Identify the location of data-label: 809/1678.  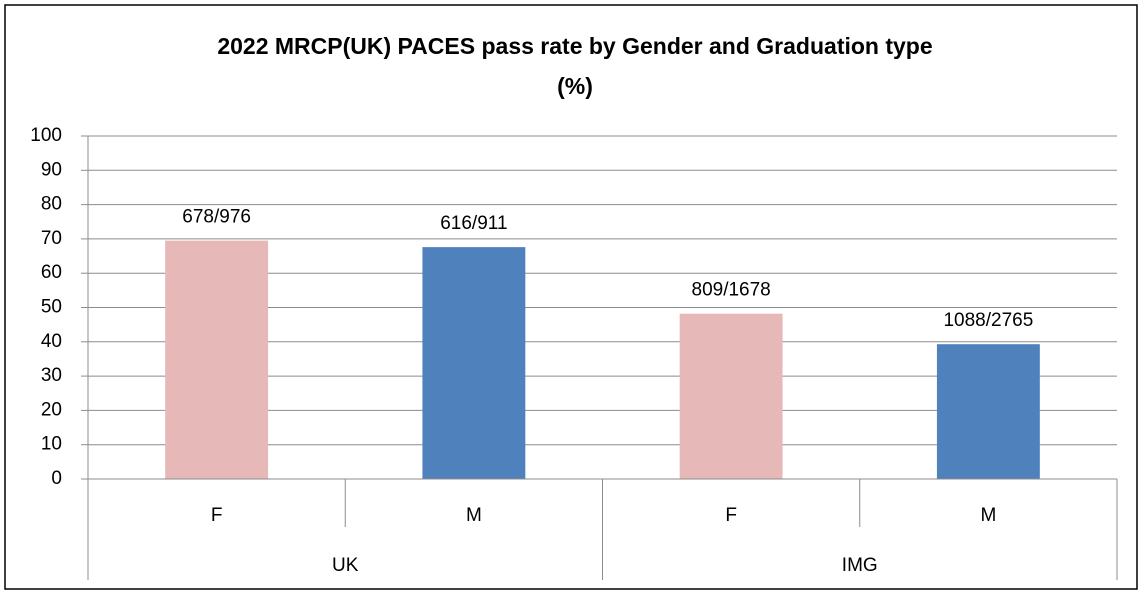
(731, 290).